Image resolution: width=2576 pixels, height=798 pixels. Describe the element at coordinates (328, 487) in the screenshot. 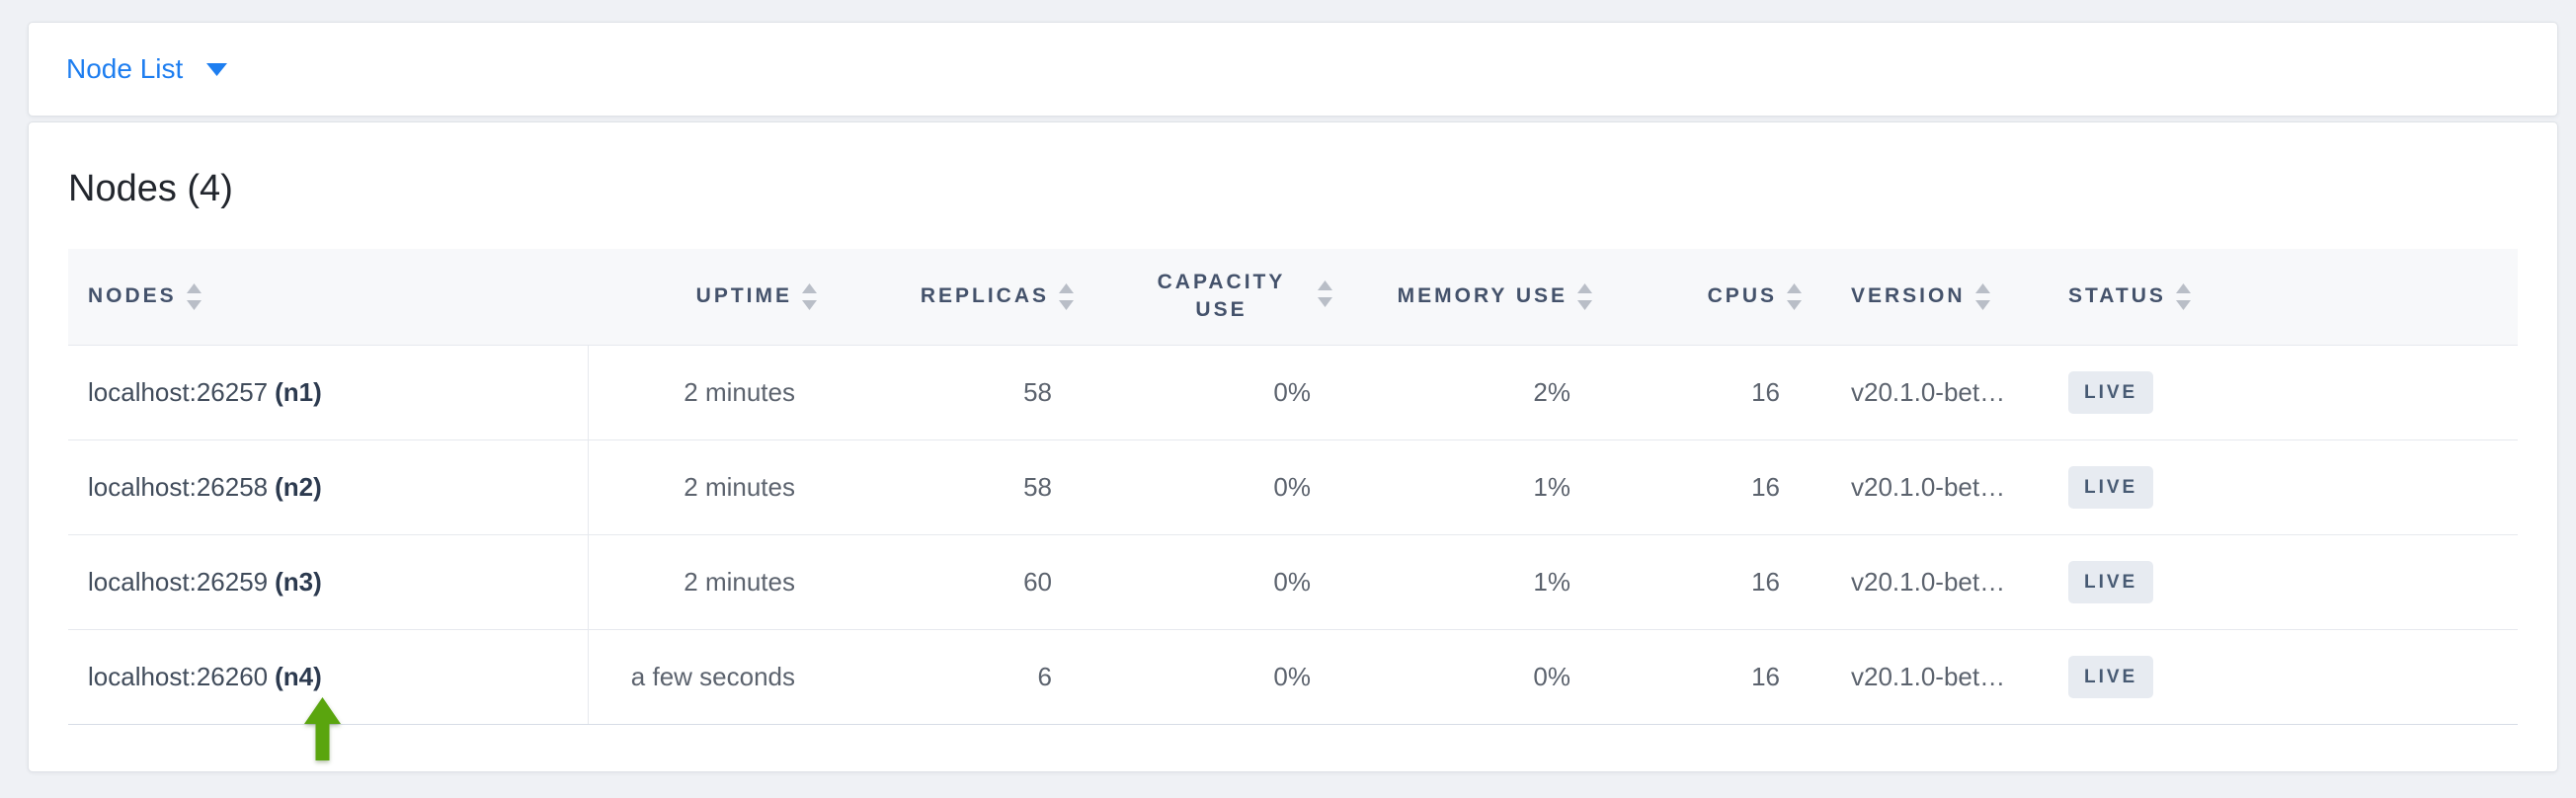

I see `cell-nodes: localhost:26258 (n2)` at that location.